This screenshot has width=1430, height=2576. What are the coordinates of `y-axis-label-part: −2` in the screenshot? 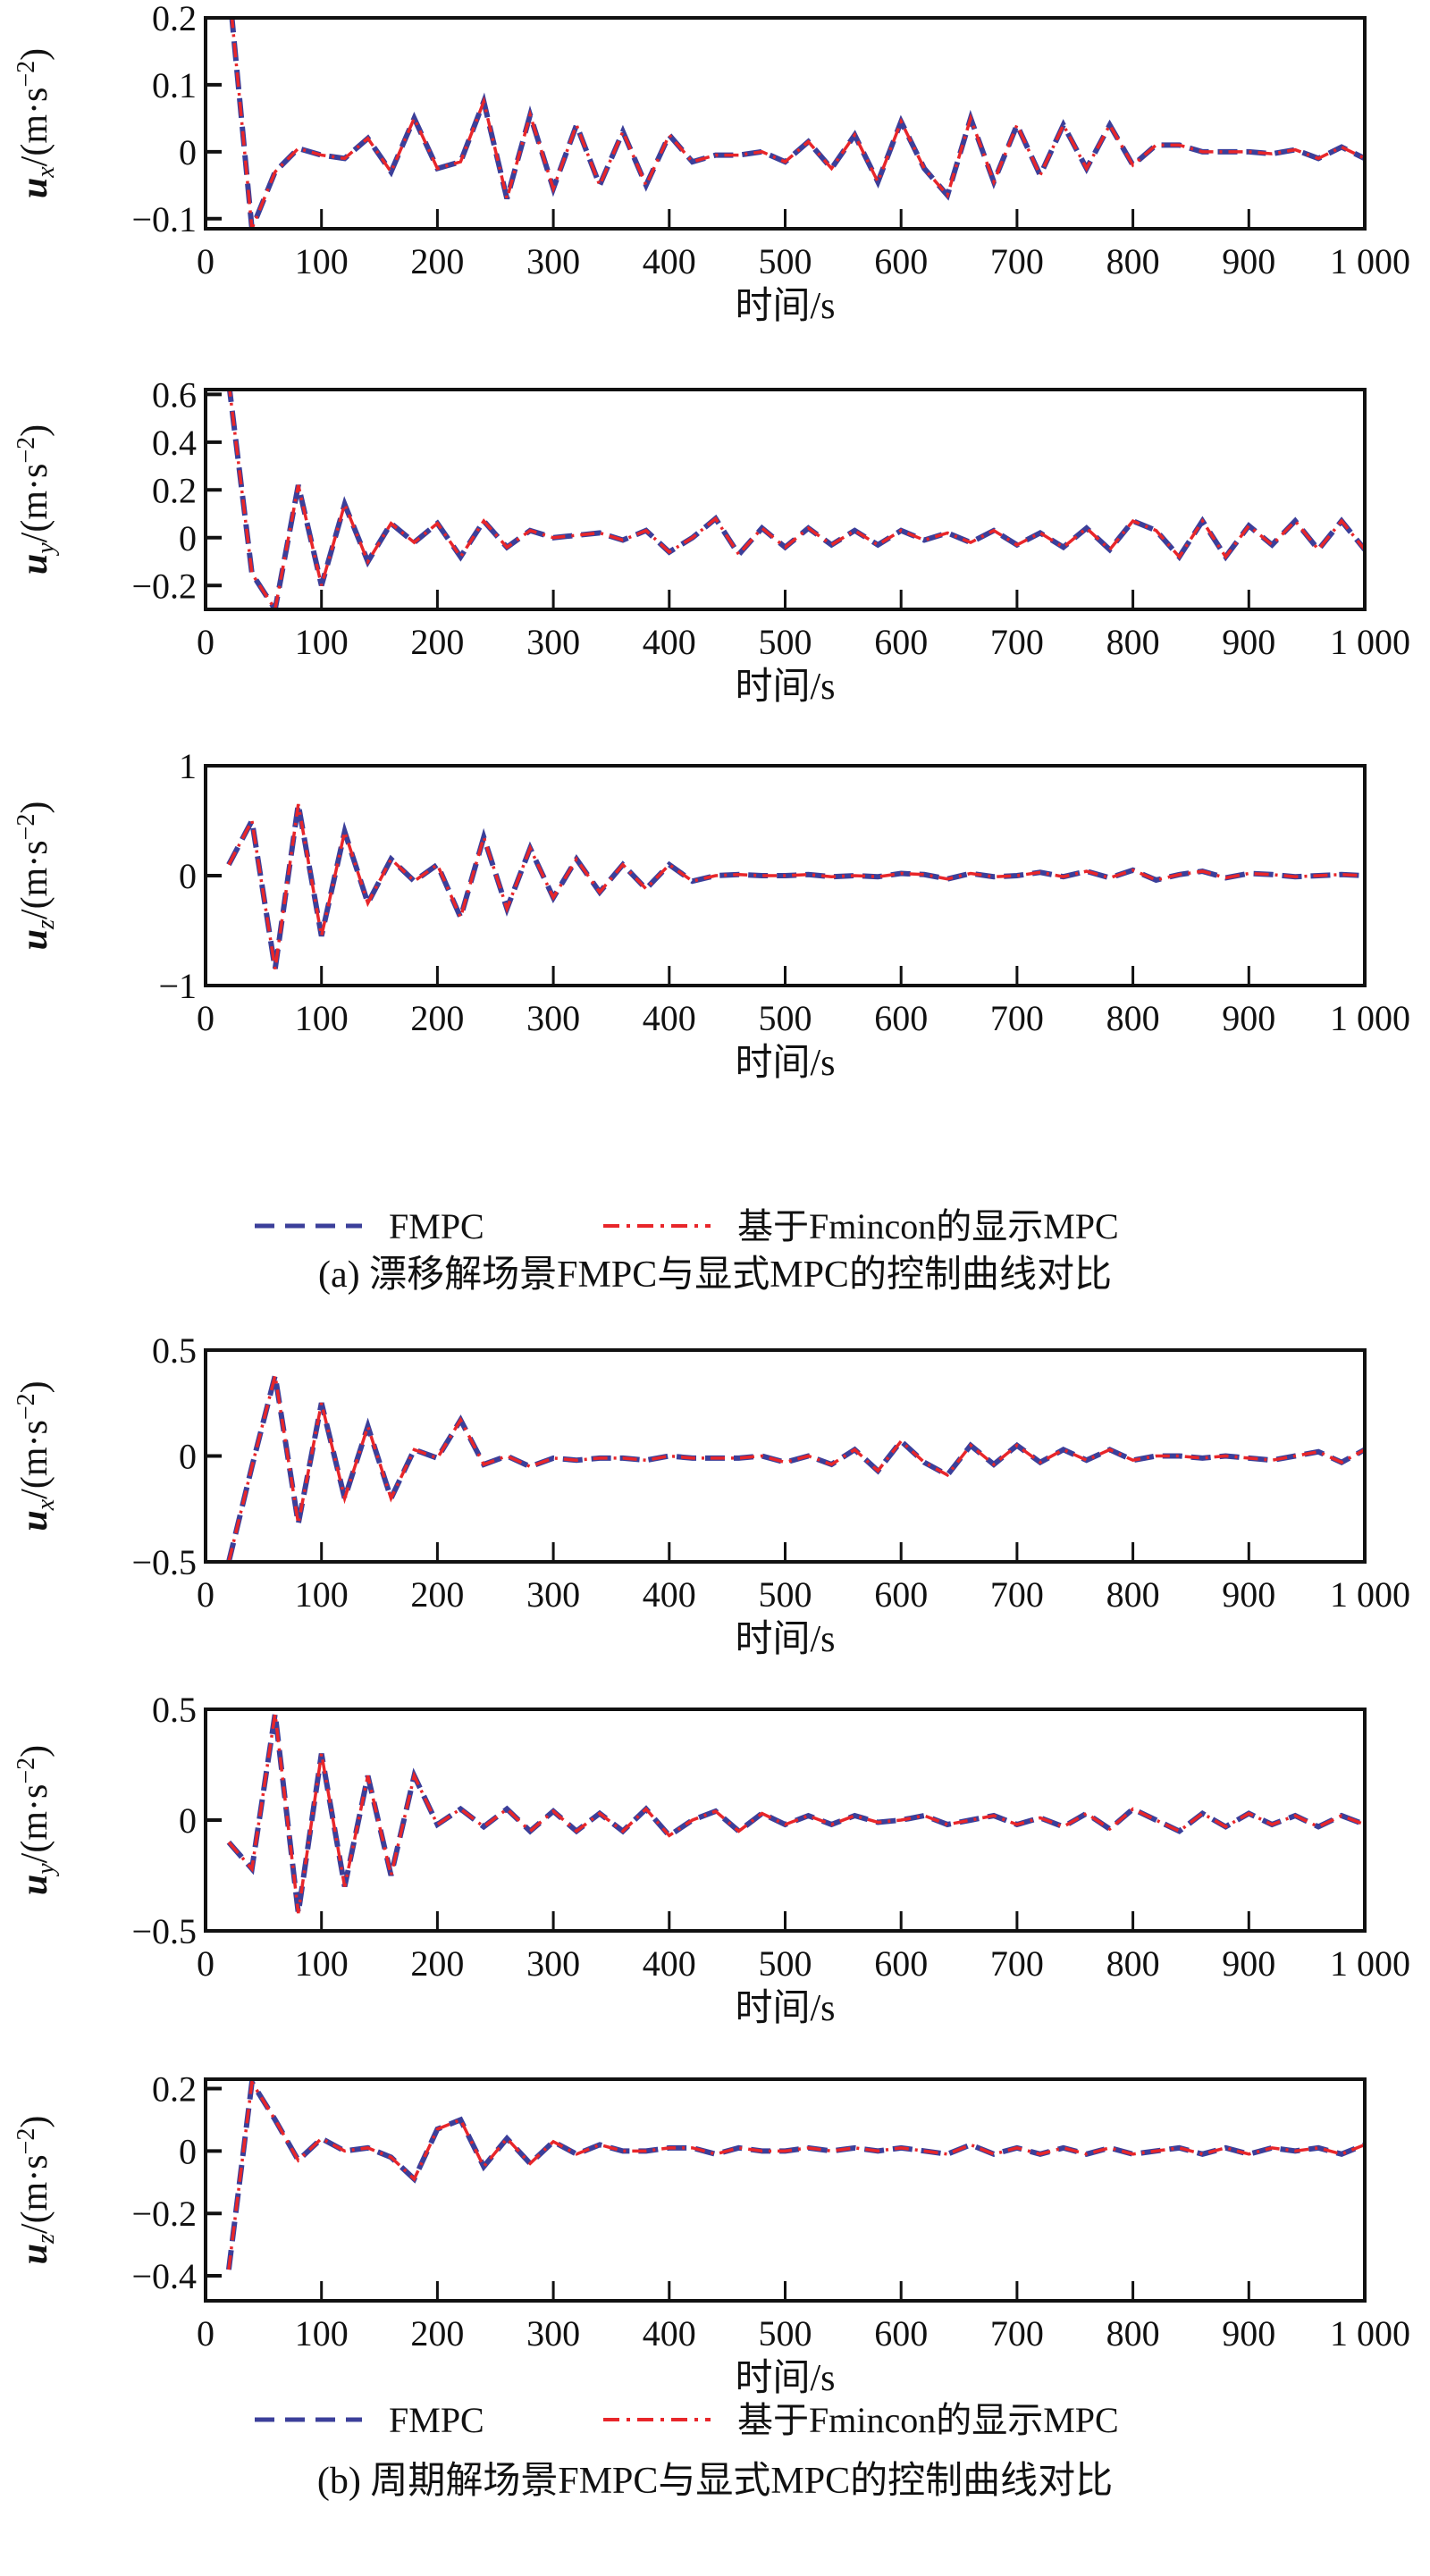 It's located at (27, 1771).